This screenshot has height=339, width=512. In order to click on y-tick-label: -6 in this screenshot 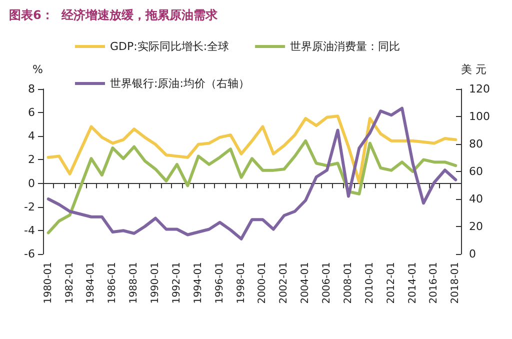, I will do `click(29, 254)`.